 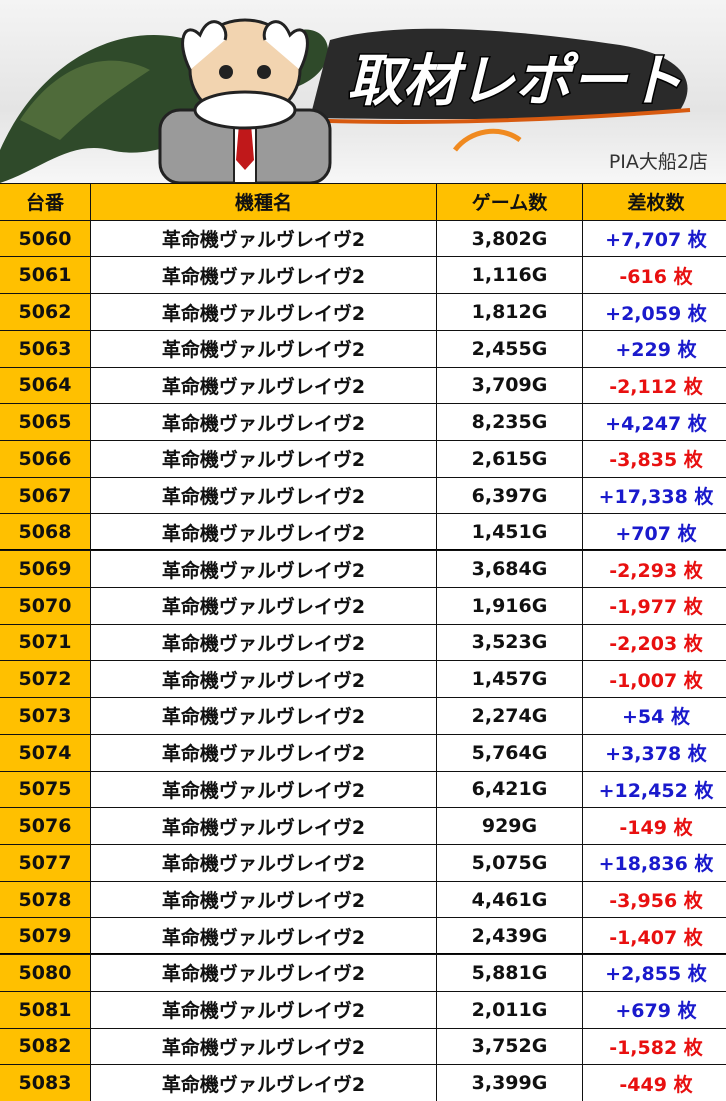 I want to click on coin-difference: +679 枚, so click(x=654, y=1009).